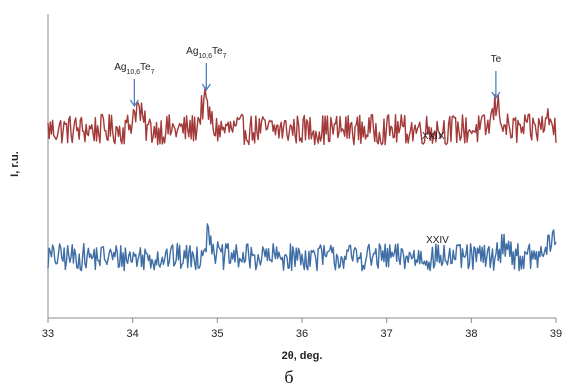 This screenshot has width=565, height=392. I want to click on y-axis-title: I, r.u., so click(15, 164).